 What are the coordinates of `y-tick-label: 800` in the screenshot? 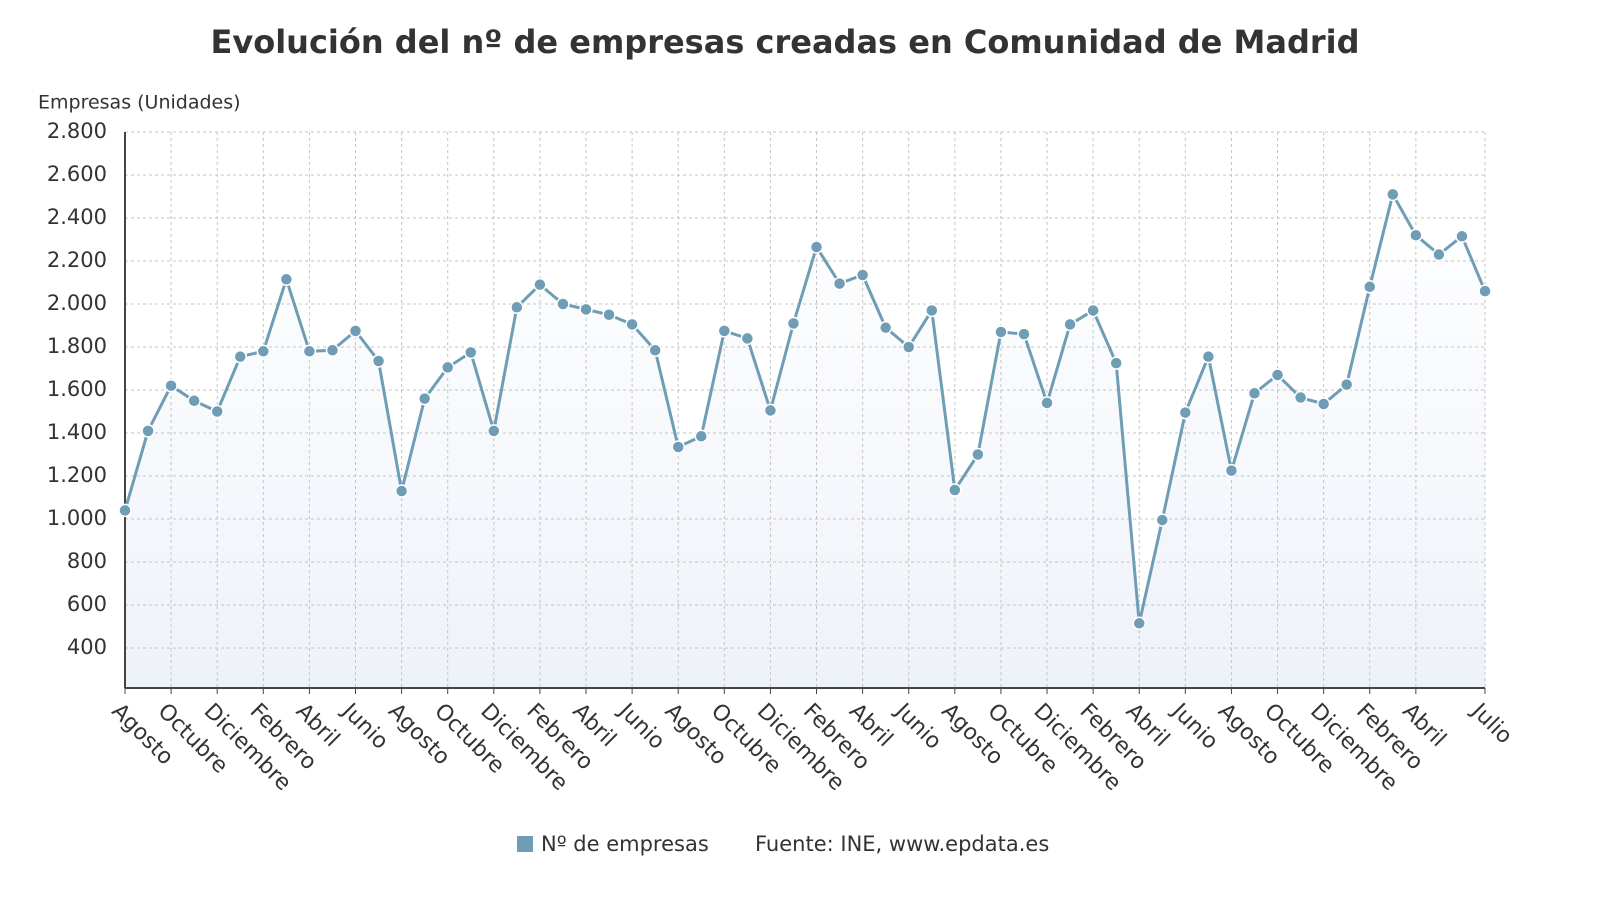 It's located at (87, 561).